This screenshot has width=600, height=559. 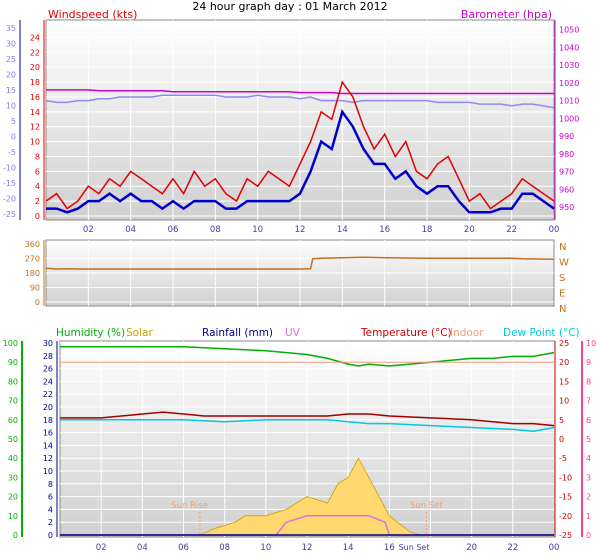 I want to click on direction-tick-label: 270, so click(x=32, y=259).